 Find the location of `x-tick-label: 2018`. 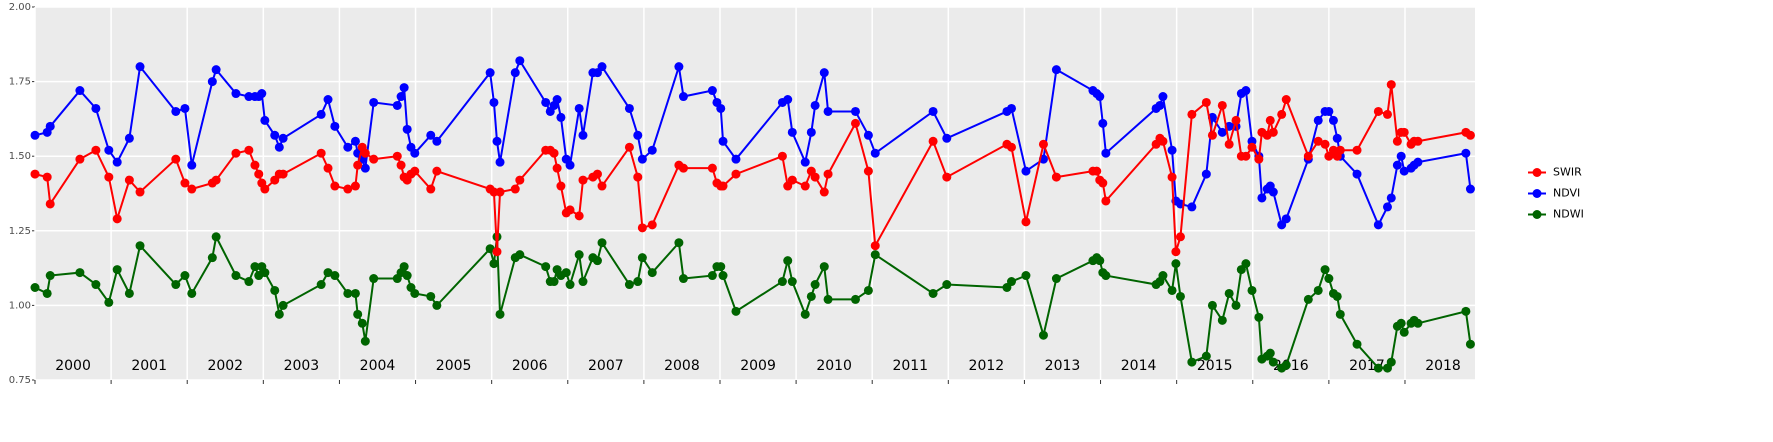

x-tick-label: 2018 is located at coordinates (1443, 366).